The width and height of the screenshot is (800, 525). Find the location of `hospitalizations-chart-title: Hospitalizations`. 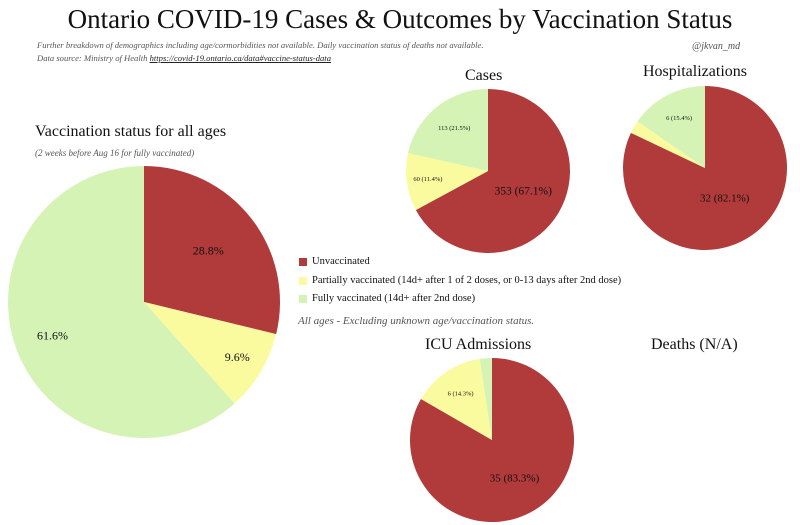

hospitalizations-chart-title: Hospitalizations is located at coordinates (695, 71).